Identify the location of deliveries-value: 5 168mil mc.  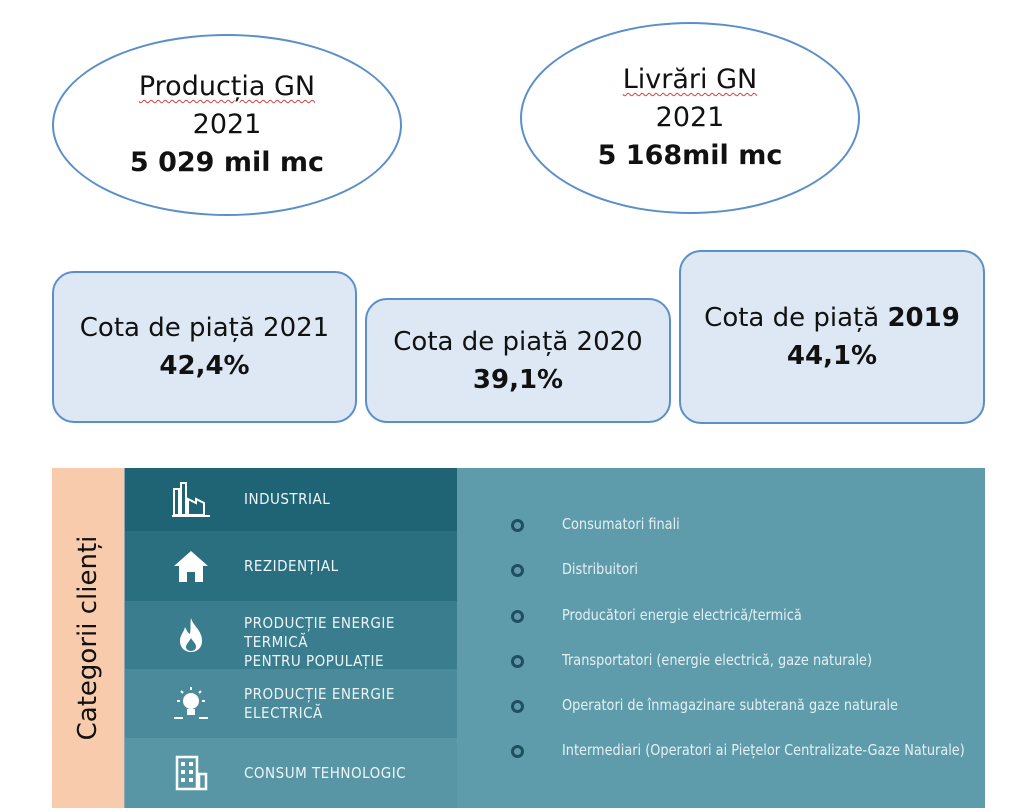
(690, 155).